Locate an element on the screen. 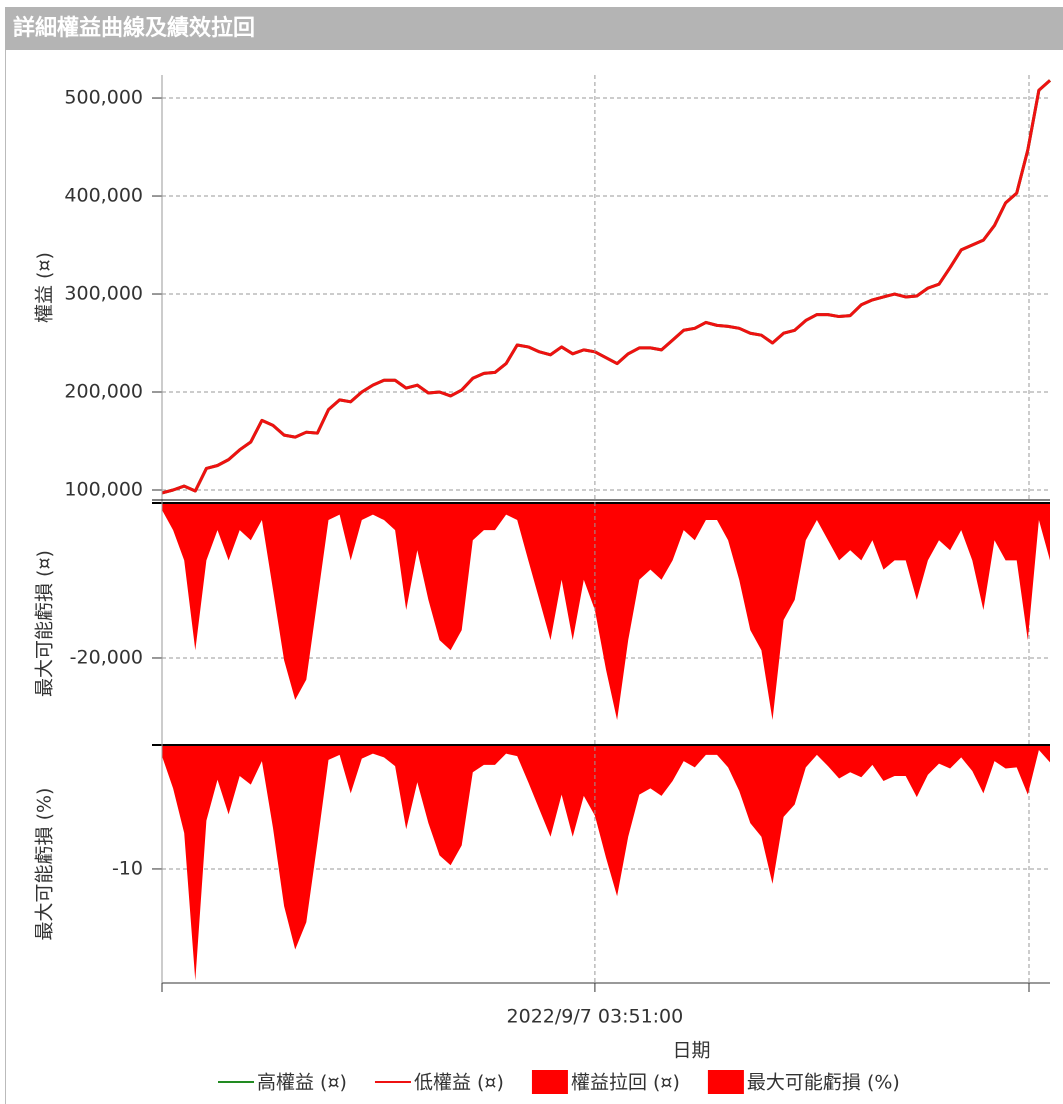 The width and height of the screenshot is (1063, 1104). legend-label: 權益拉回 (¤) is located at coordinates (625, 1083).